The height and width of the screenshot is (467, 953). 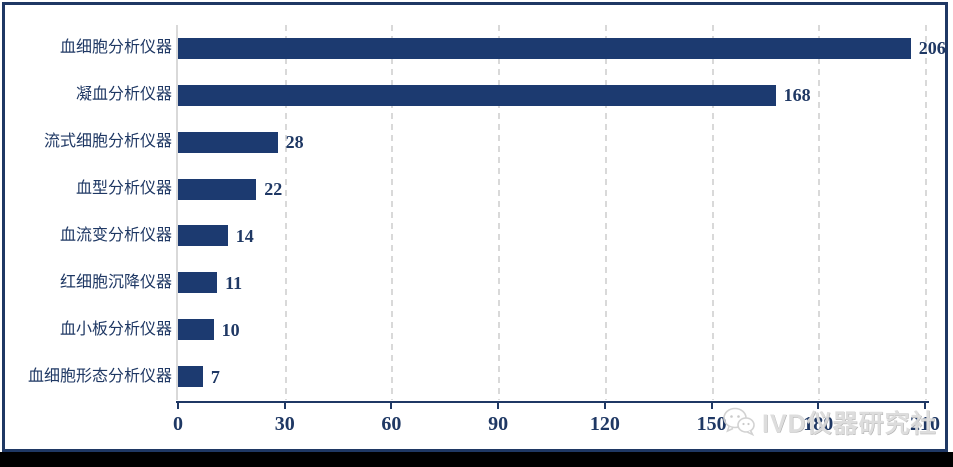 I want to click on x-axis-tick-label: 120, so click(x=604, y=424).